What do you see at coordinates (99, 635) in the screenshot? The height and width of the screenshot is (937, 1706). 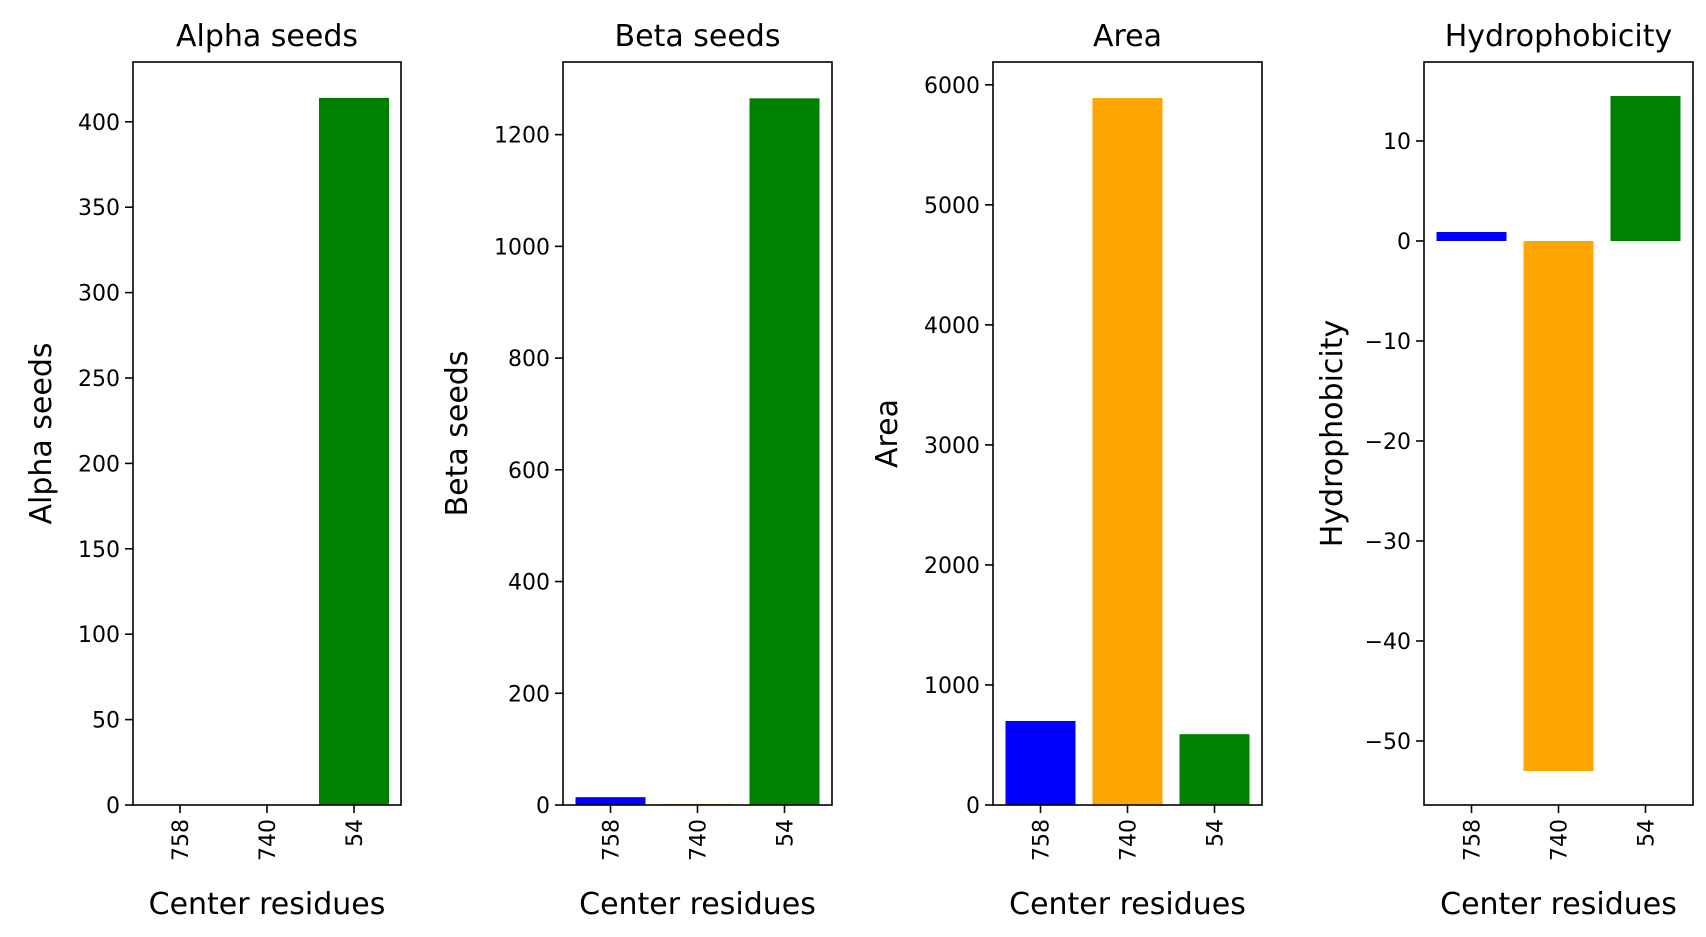 I see `y-tick-label: 100` at bounding box center [99, 635].